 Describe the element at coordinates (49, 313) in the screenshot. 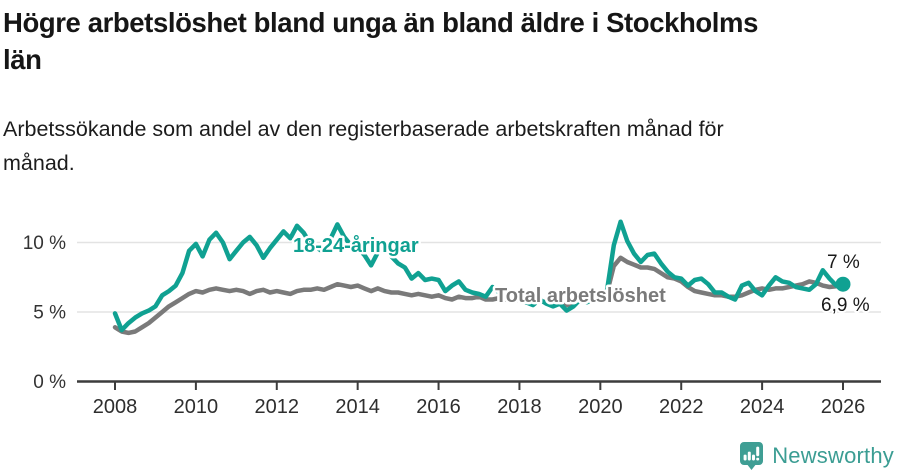

I see `y-tick-label: 5 %` at that location.